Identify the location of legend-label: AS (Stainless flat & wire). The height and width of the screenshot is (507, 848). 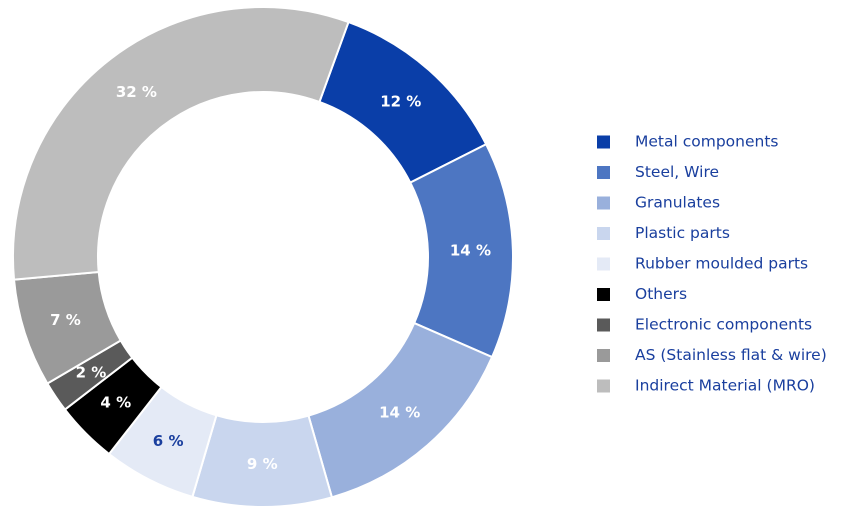
(731, 355).